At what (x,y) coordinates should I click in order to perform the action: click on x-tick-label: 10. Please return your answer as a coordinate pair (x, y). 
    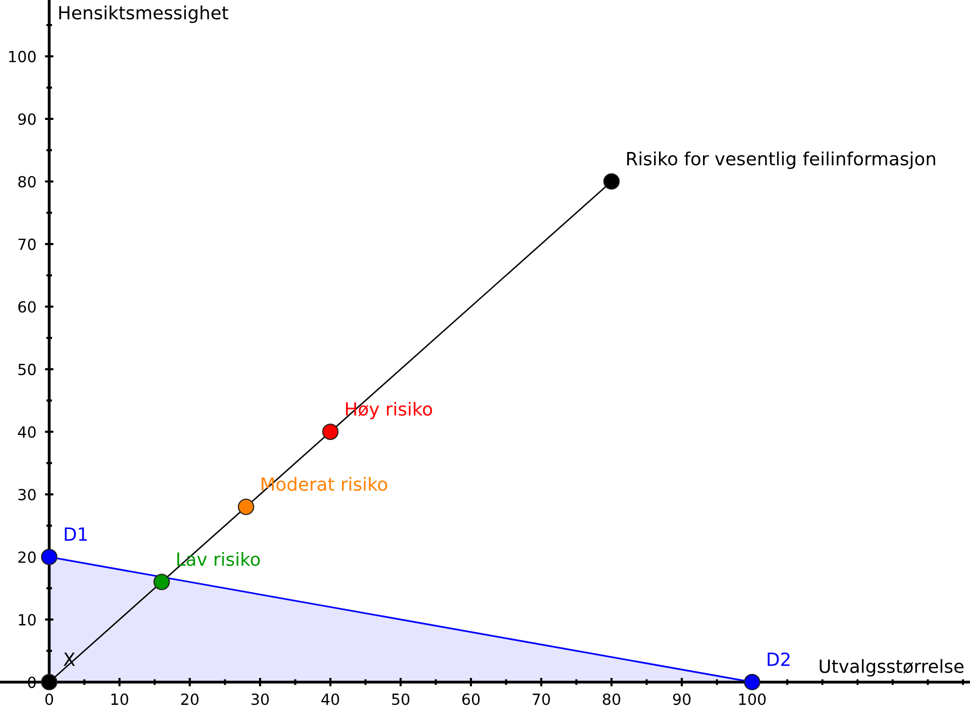
    Looking at the image, I should click on (119, 699).